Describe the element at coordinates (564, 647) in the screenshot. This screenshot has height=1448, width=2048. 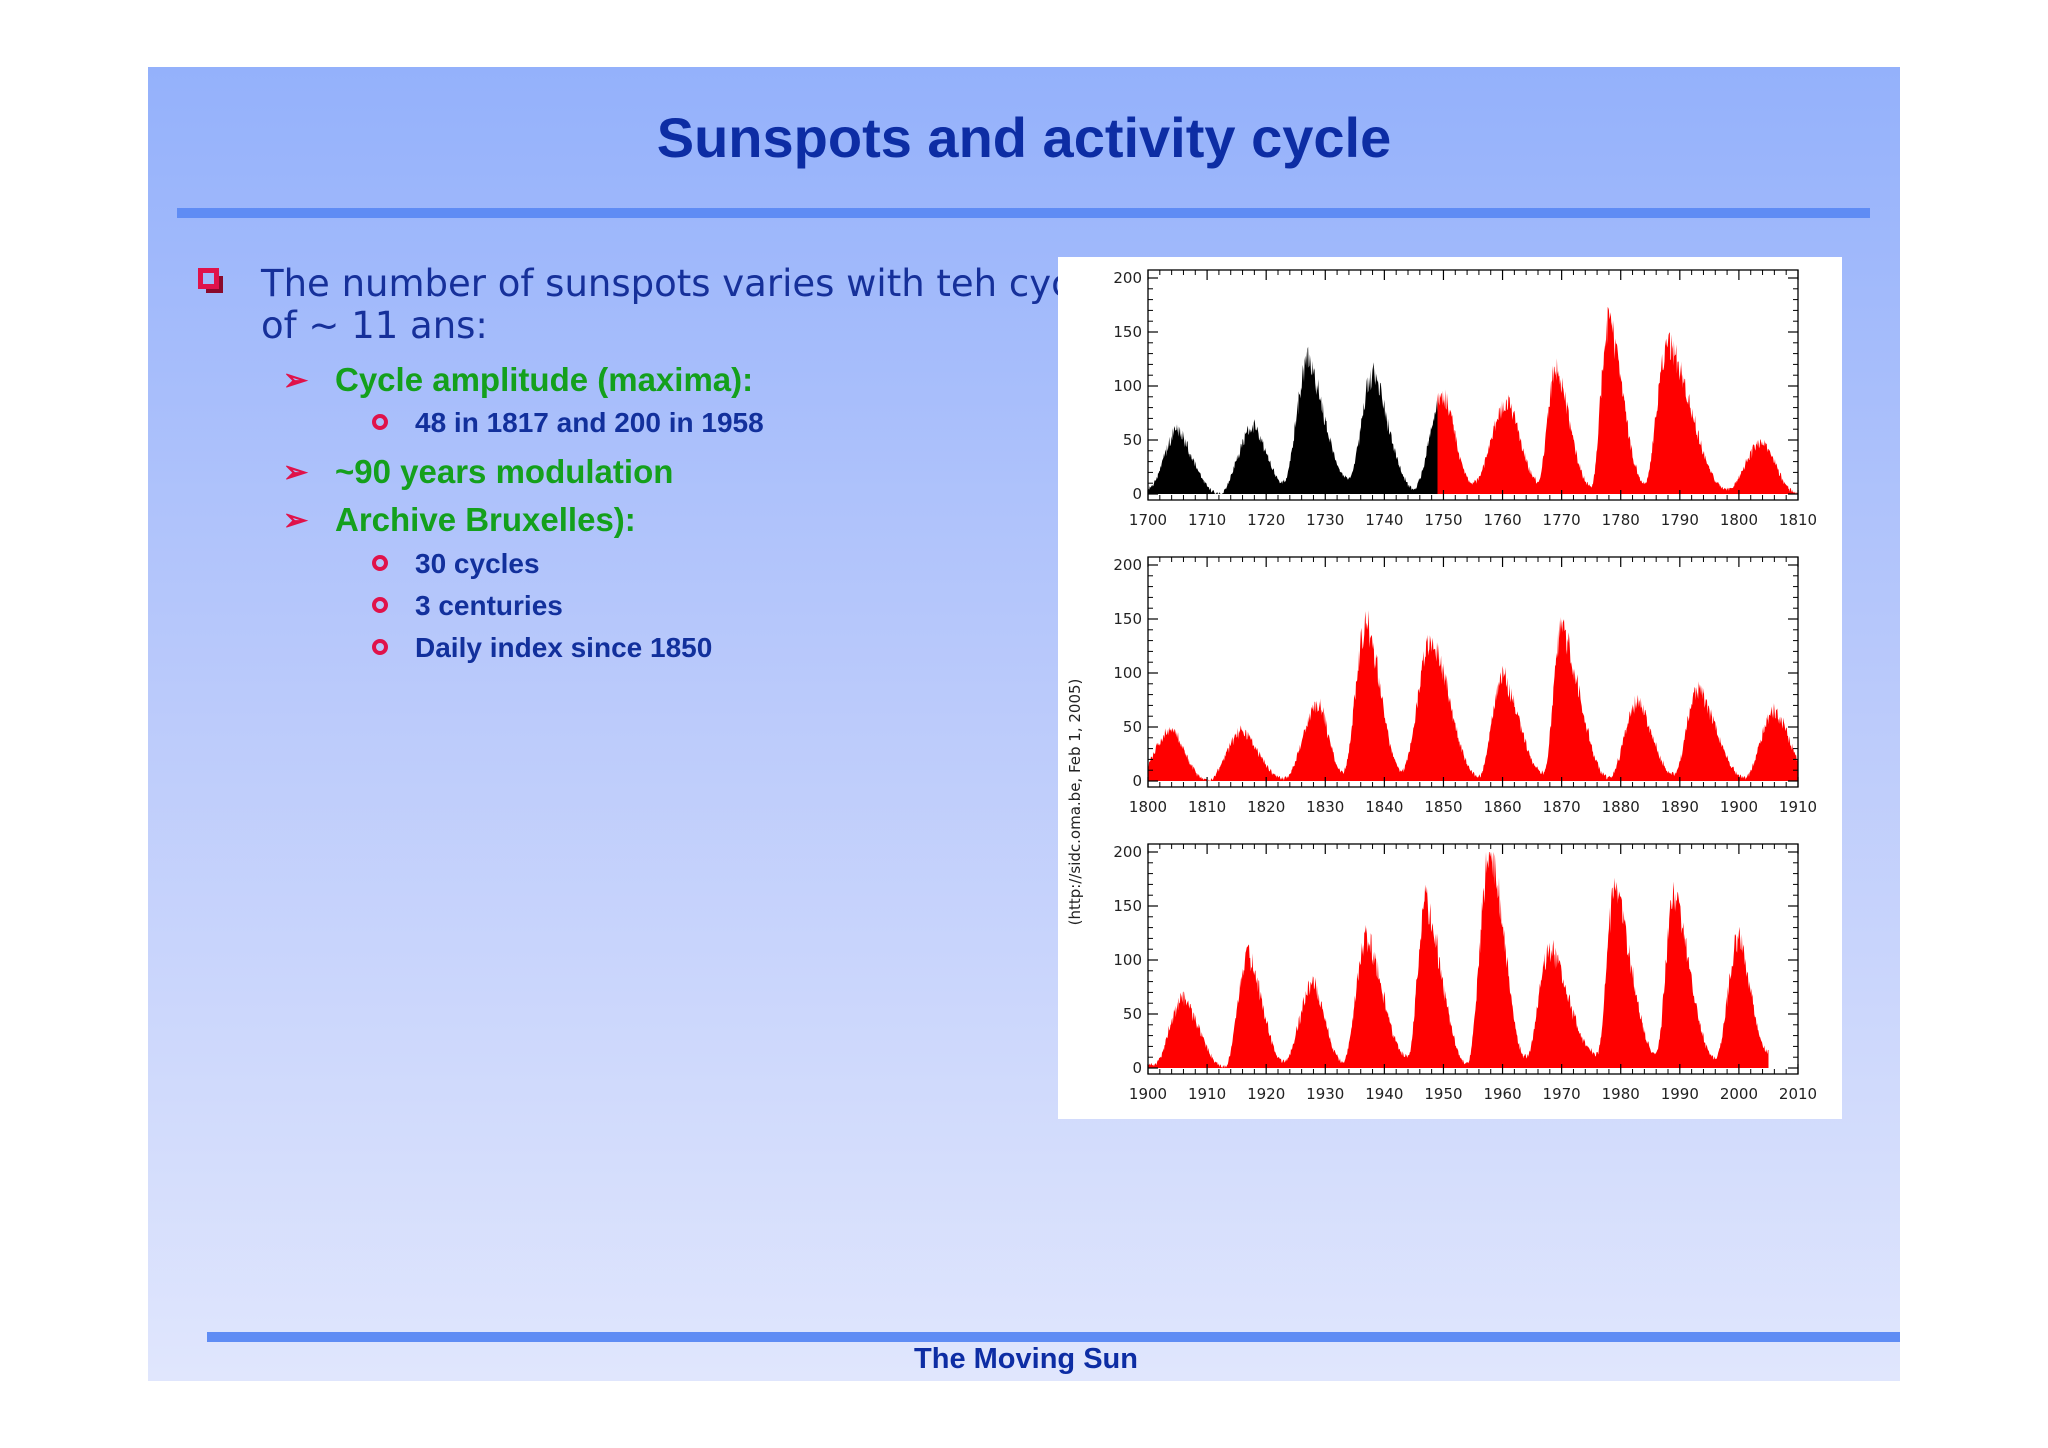
I see `bullet-archive-item-text: Daily index since 1850` at that location.